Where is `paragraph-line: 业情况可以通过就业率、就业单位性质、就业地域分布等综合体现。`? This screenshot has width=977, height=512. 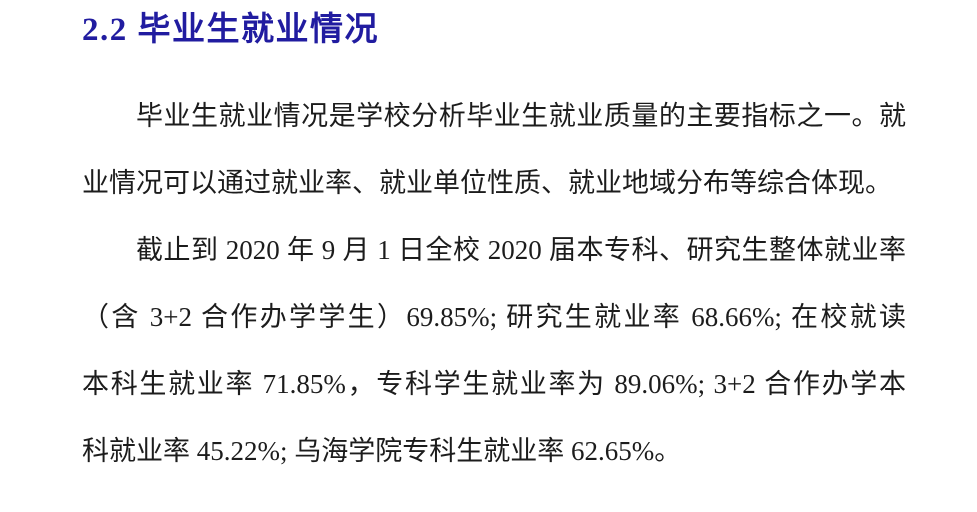 paragraph-line: 业情况可以通过就业率、就业单位性质、就业地域分布等综合体现。 is located at coordinates (487, 183).